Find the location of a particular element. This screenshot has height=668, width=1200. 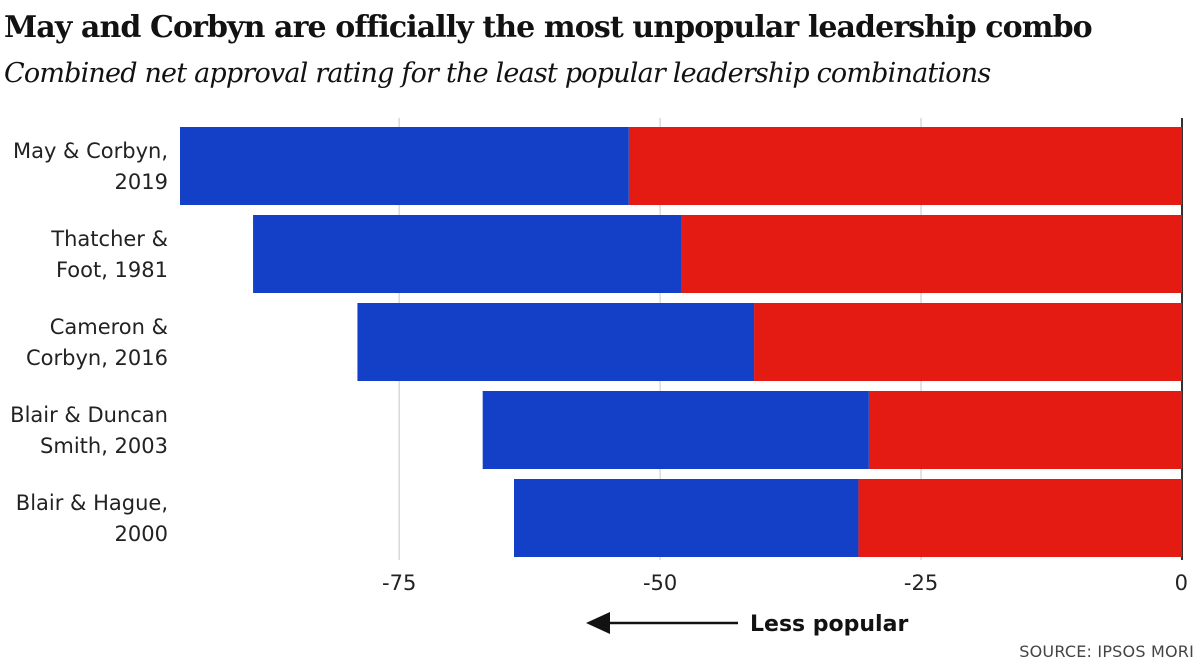

category-label: May & Corbyn, 2019 is located at coordinates (90, 166).